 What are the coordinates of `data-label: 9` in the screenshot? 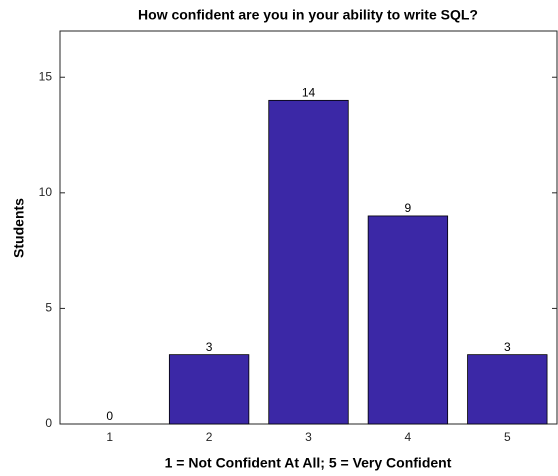 It's located at (408, 208).